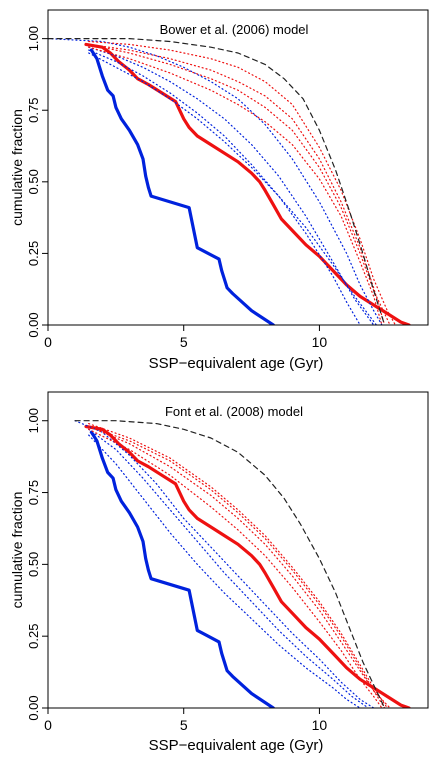 This screenshot has height=762, width=436. What do you see at coordinates (234, 29) in the screenshot?
I see `chart-title: Bower et al. (2006) model` at bounding box center [234, 29].